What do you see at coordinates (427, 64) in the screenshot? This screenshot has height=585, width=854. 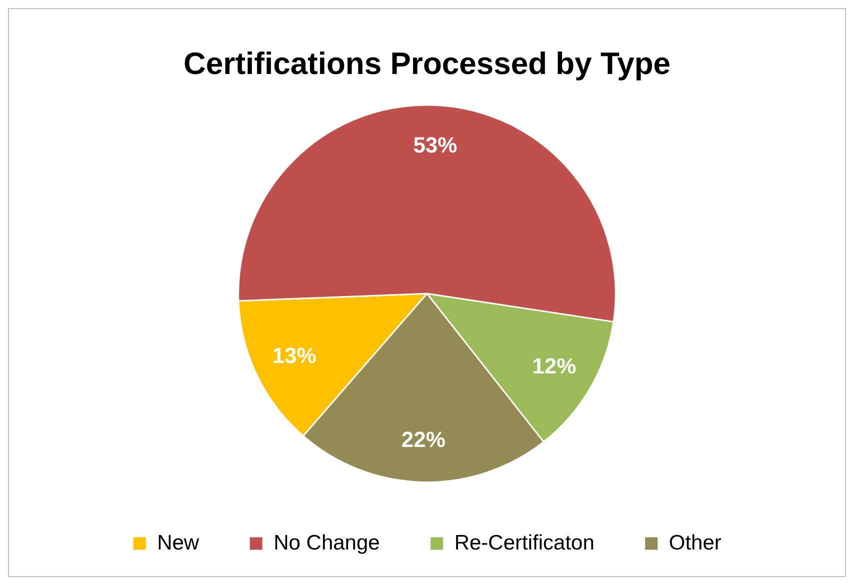 I see `chart-title: Certifications Processed by Type` at bounding box center [427, 64].